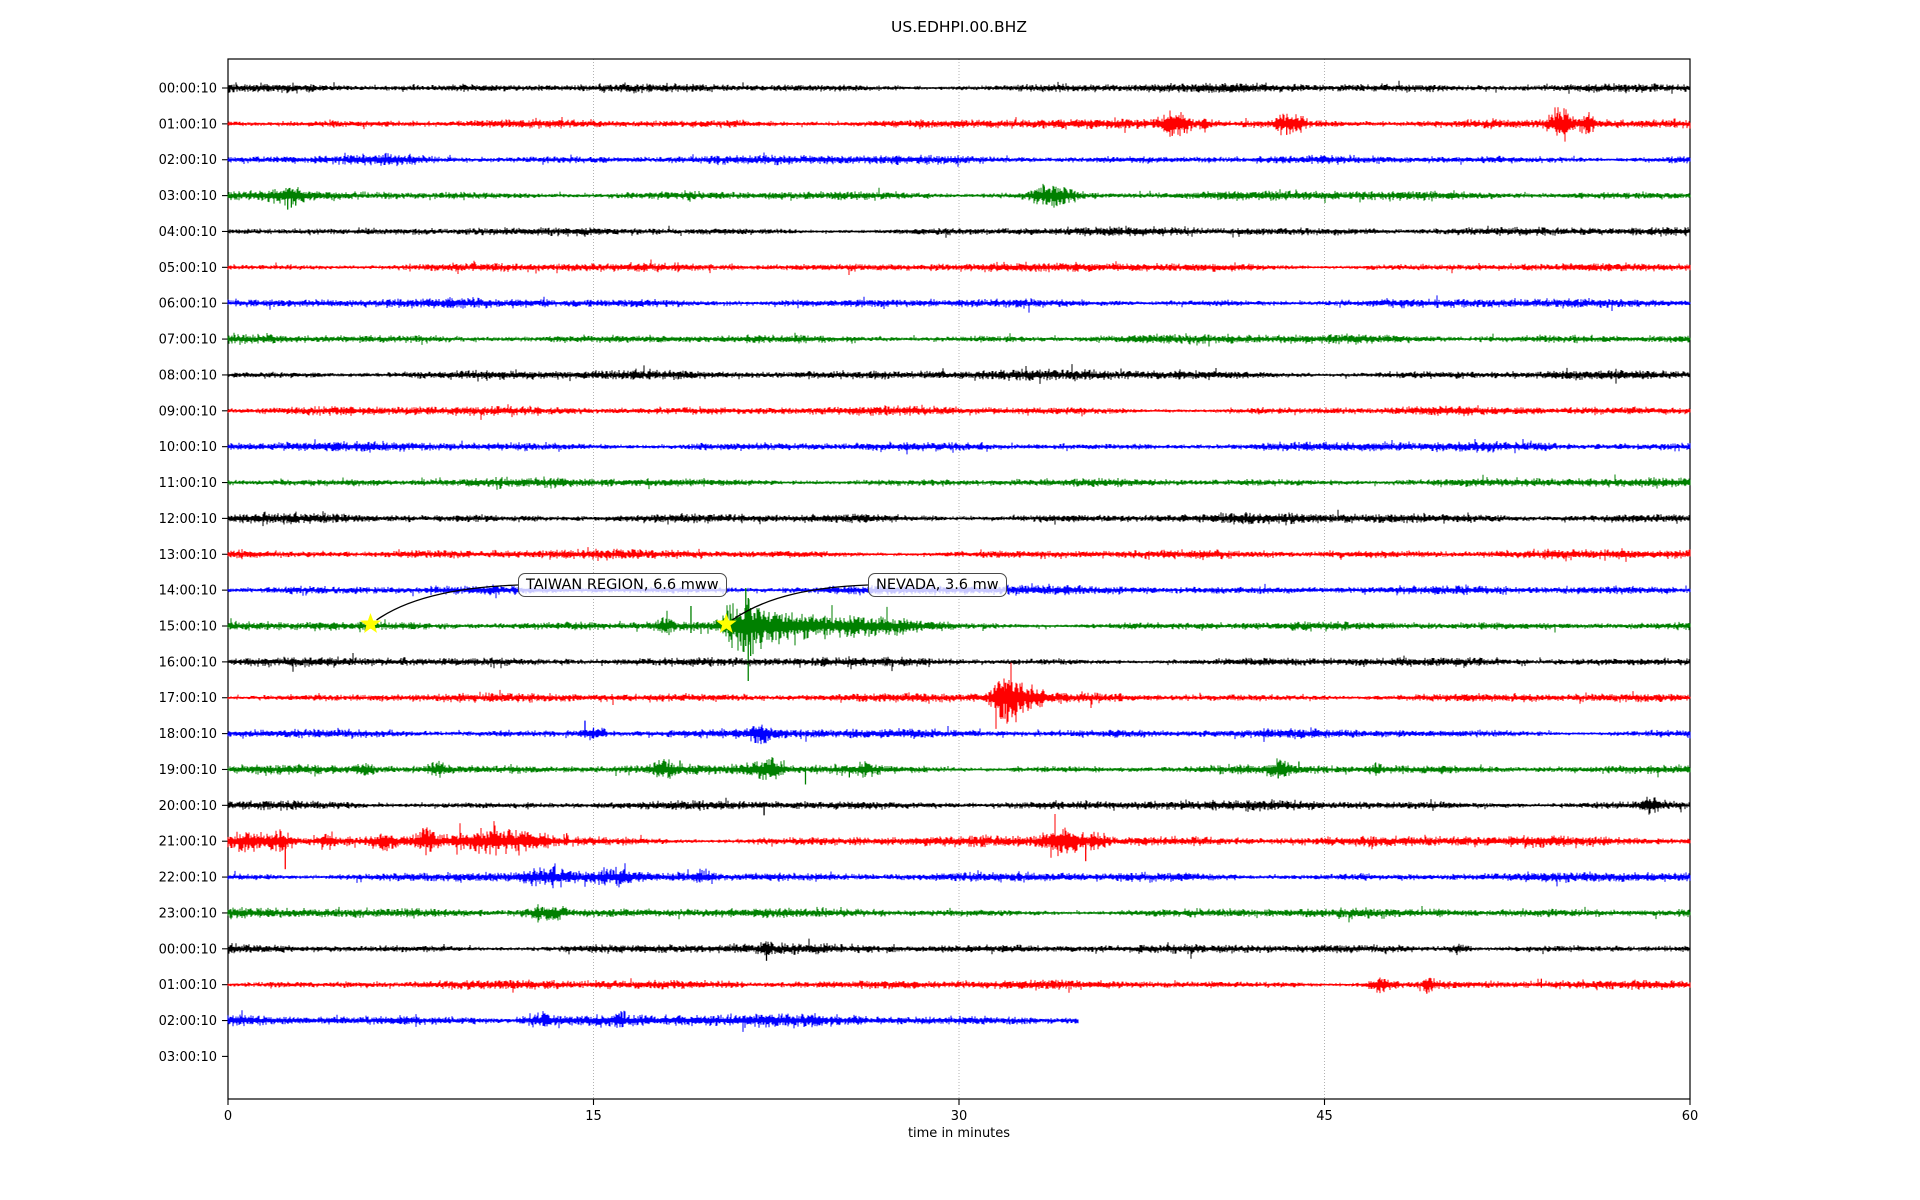 The image size is (1920, 1200). I want to click on row-time-label: 15:00:10, so click(188, 627).